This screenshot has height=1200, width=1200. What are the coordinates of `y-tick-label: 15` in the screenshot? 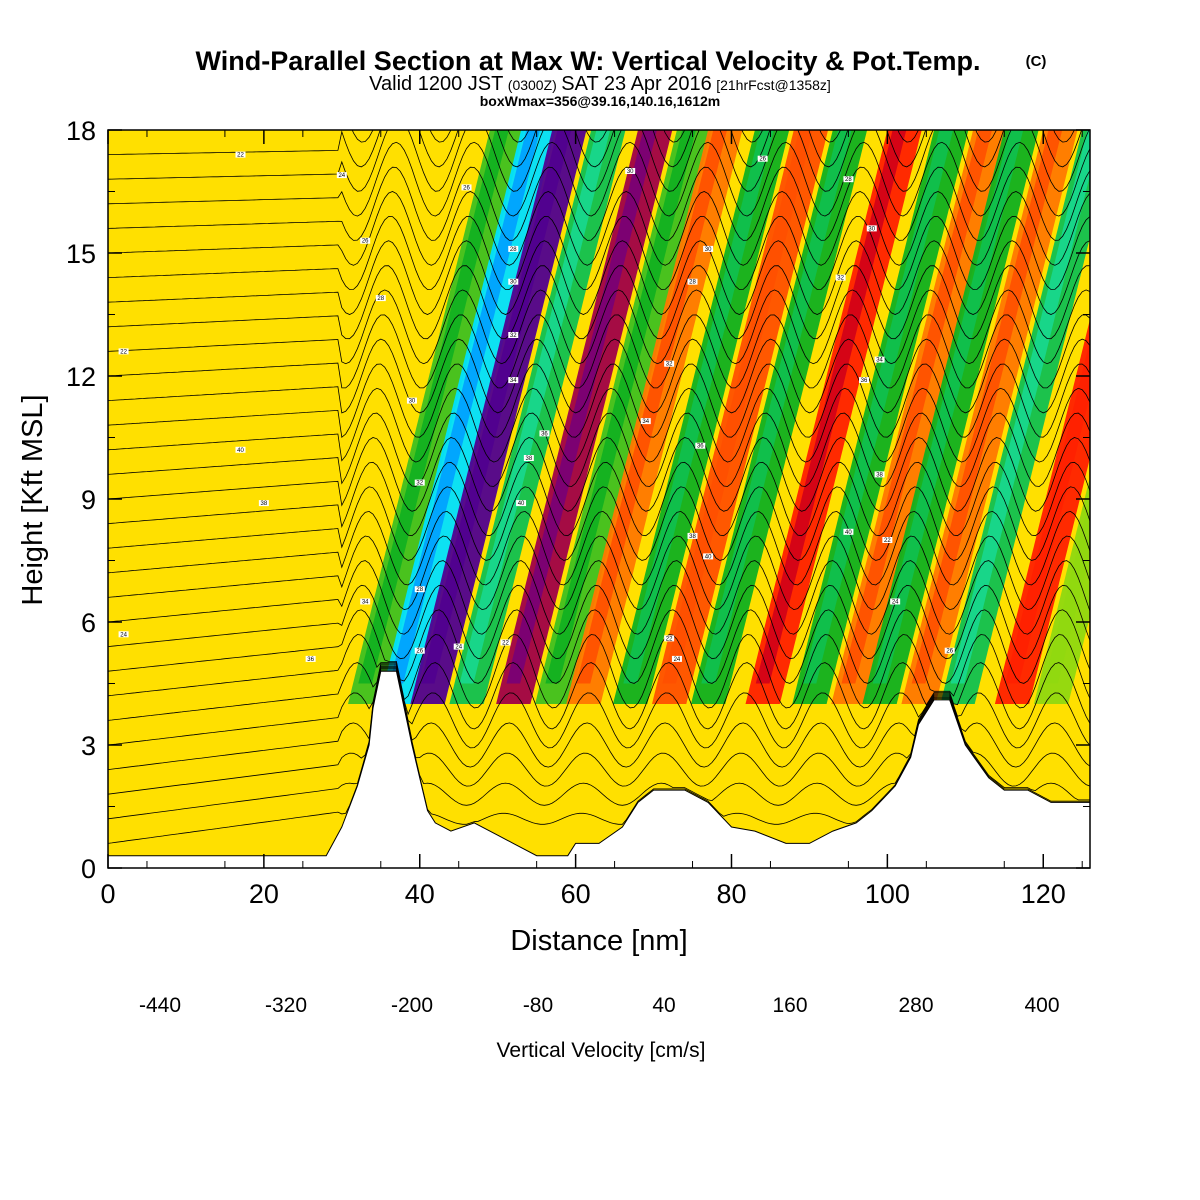 It's located at (81, 254).